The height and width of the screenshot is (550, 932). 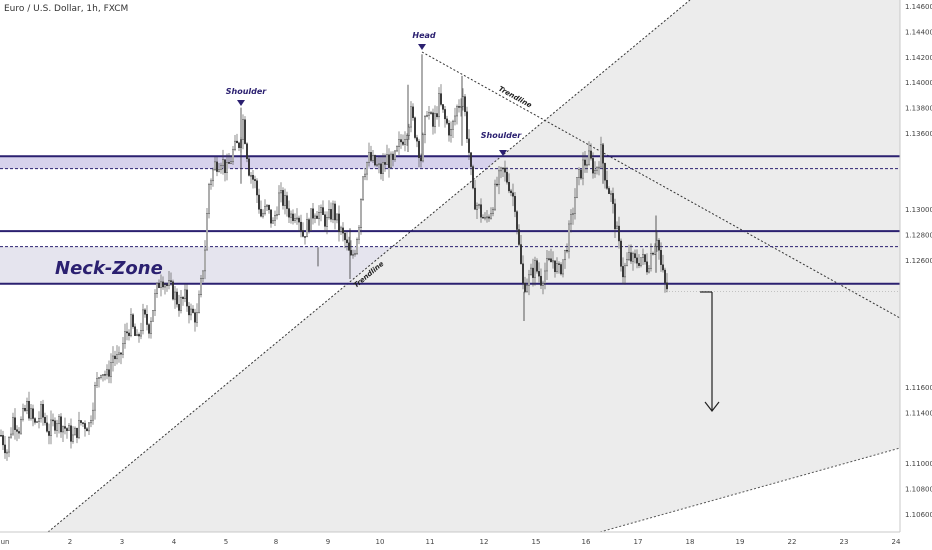 I want to click on head-label: Head, so click(x=424, y=35).